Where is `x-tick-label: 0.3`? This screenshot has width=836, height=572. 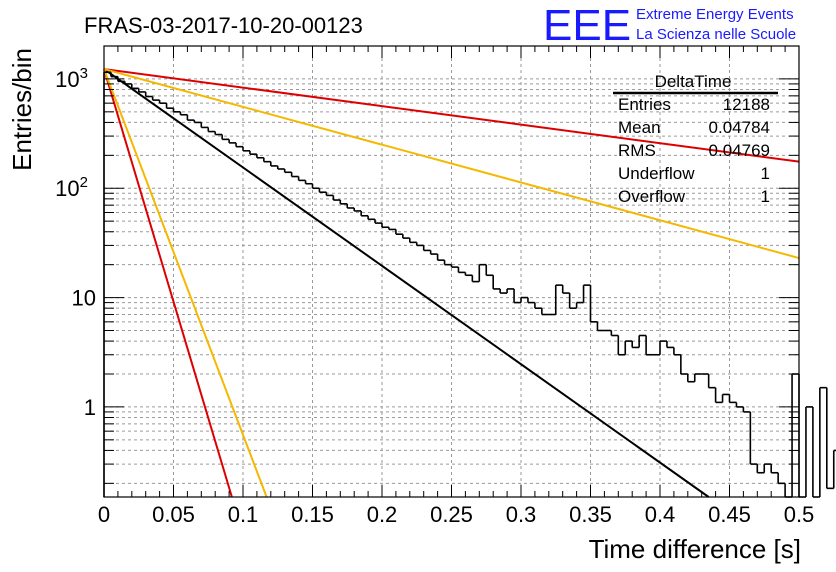 x-tick-label: 0.3 is located at coordinates (521, 514).